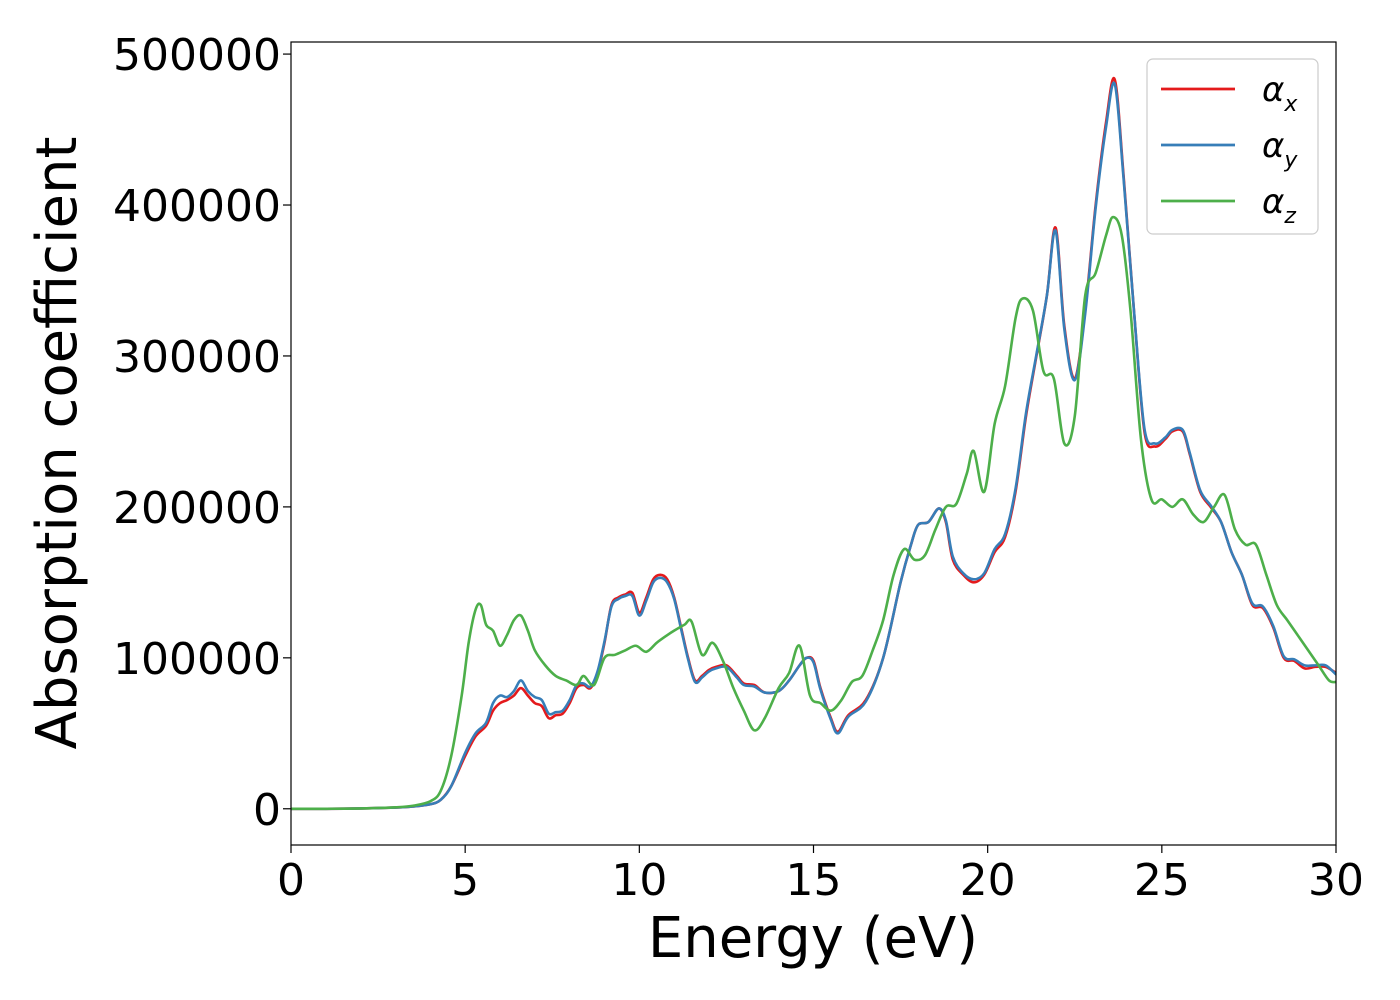  I want to click on legend-label-subscript: y, so click(1290, 160).